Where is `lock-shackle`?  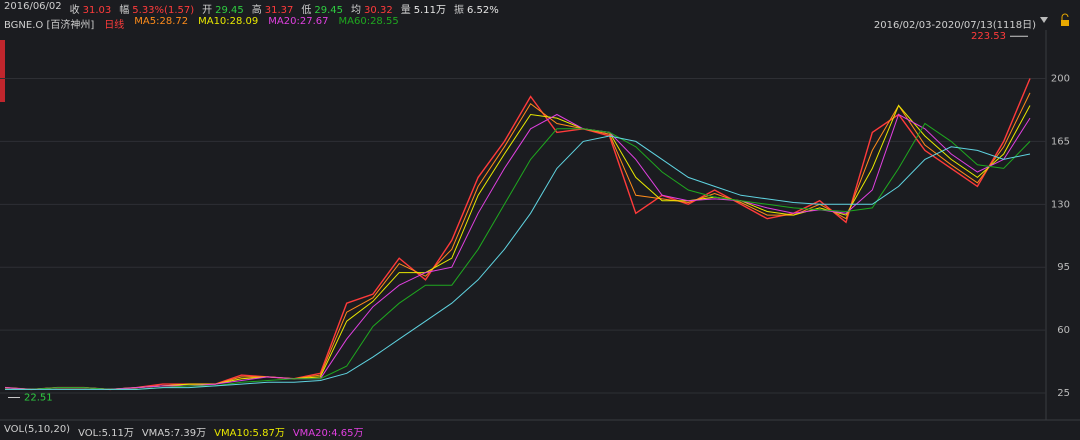
lock-shackle is located at coordinates (1065, 16).